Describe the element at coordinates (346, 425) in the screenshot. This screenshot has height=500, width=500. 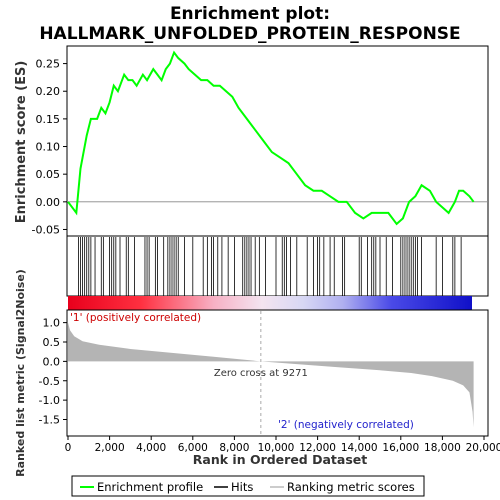
I see `negative-correlation-label: '2' (negatively correlated)` at that location.